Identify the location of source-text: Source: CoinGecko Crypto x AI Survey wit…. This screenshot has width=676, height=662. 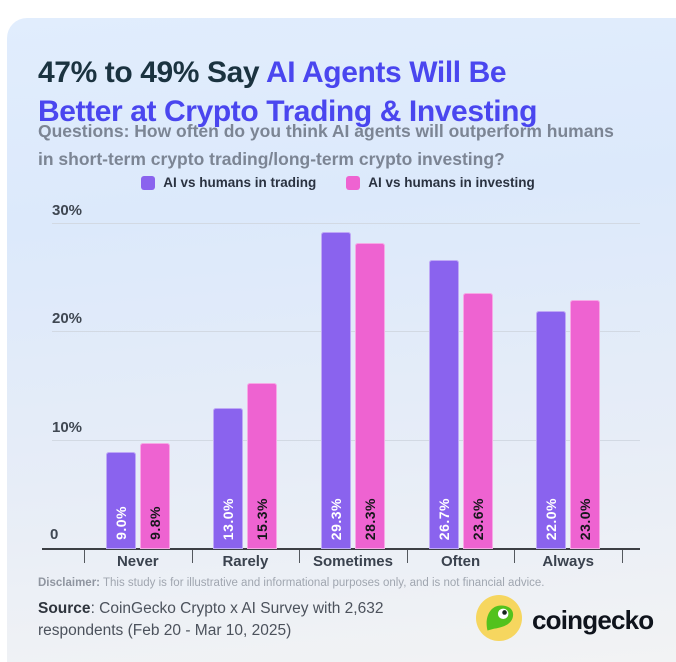
(248, 620).